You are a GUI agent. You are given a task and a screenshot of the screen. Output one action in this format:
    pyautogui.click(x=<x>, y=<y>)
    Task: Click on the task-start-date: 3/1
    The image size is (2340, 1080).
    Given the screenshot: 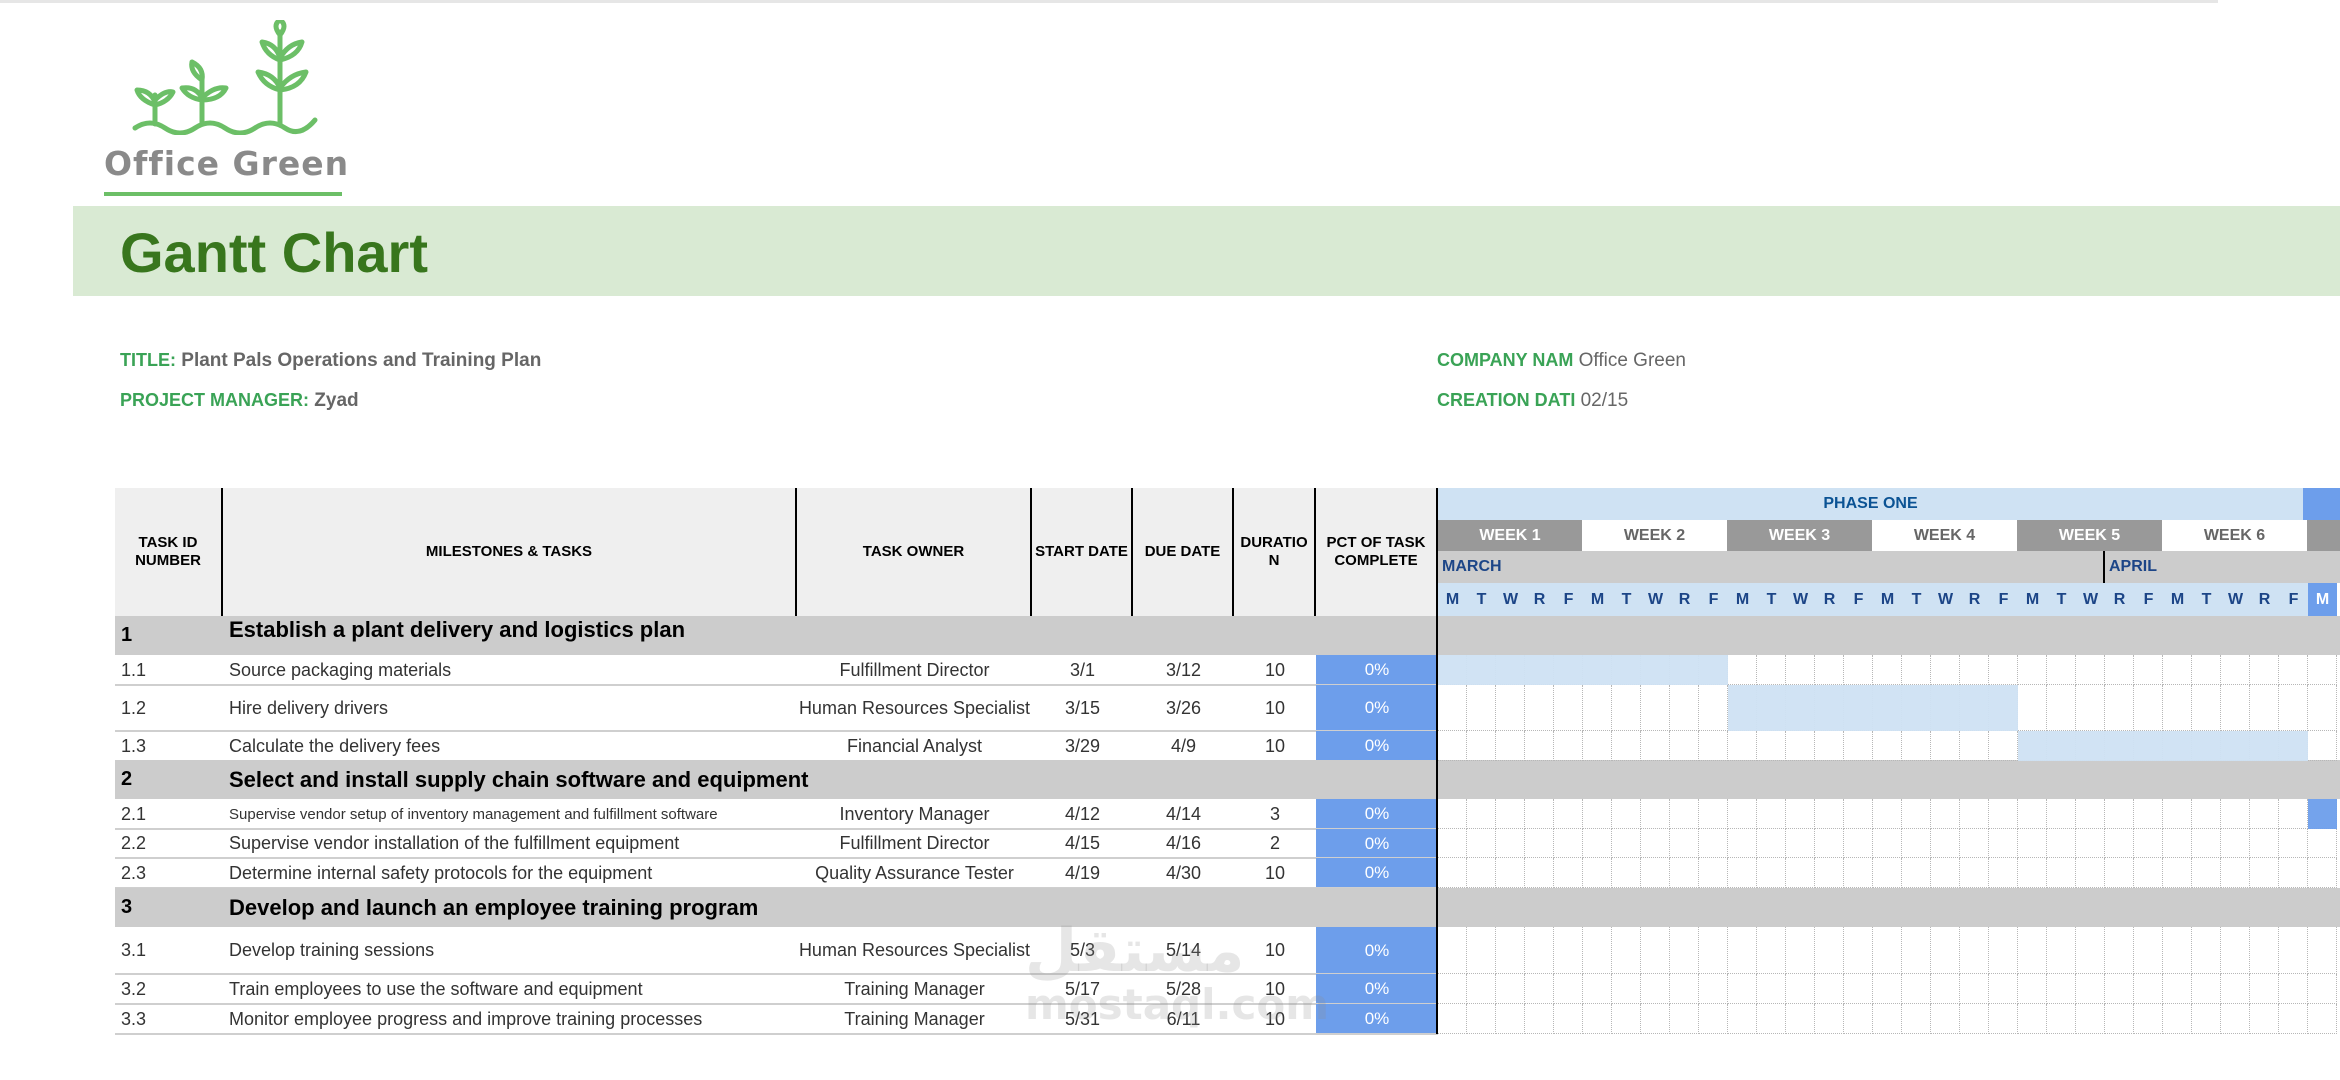 What is the action you would take?
    pyautogui.click(x=1082, y=669)
    